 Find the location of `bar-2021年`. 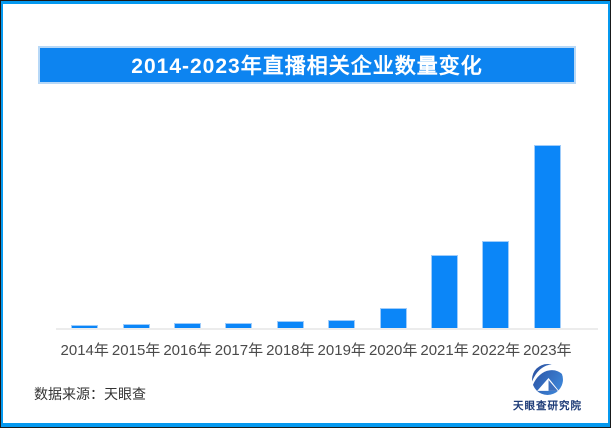

bar-2021年 is located at coordinates (445, 291).